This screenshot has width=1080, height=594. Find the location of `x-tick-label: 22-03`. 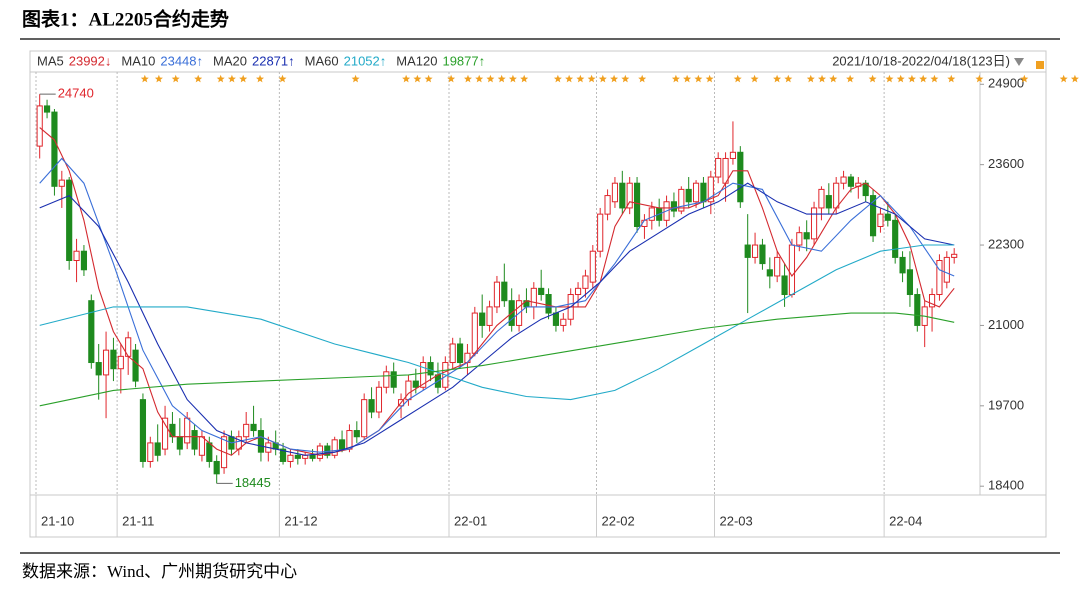

x-tick-label: 22-03 is located at coordinates (736, 520).